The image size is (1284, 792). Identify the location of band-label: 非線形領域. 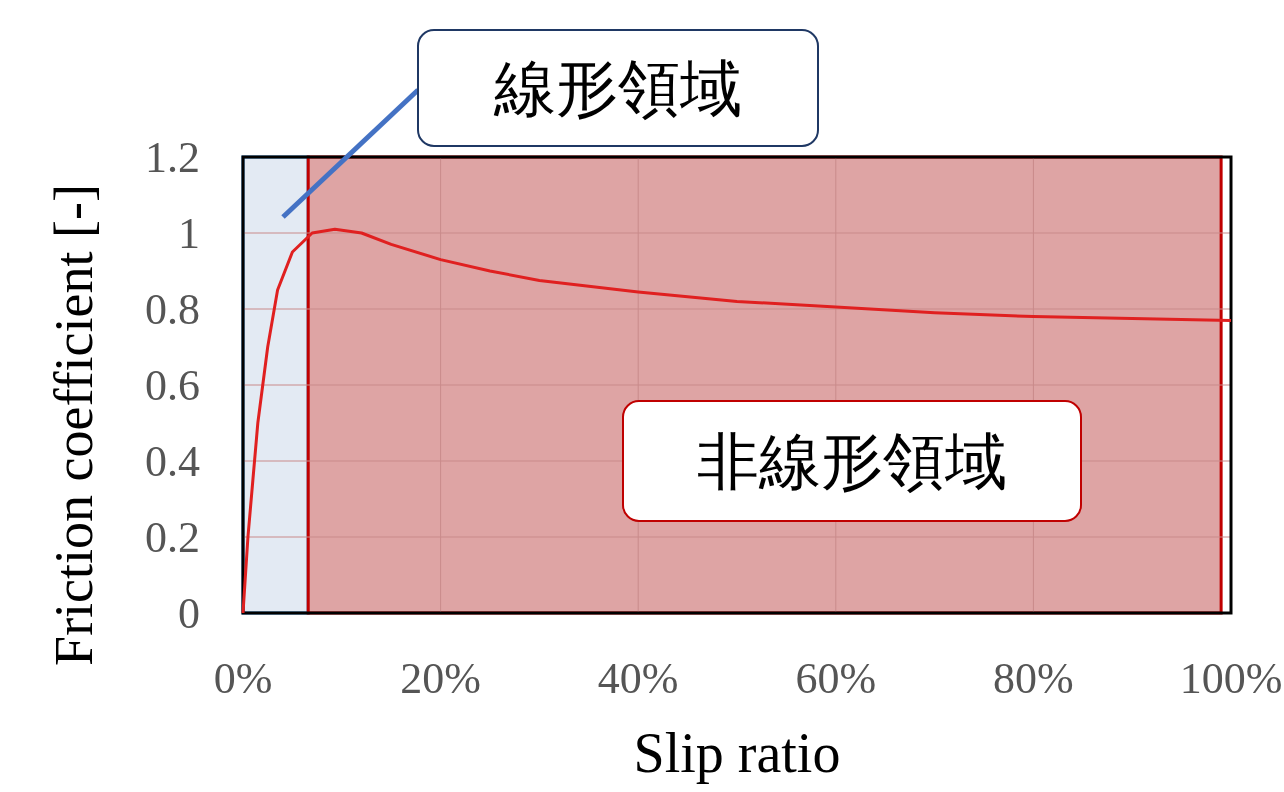
(852, 461).